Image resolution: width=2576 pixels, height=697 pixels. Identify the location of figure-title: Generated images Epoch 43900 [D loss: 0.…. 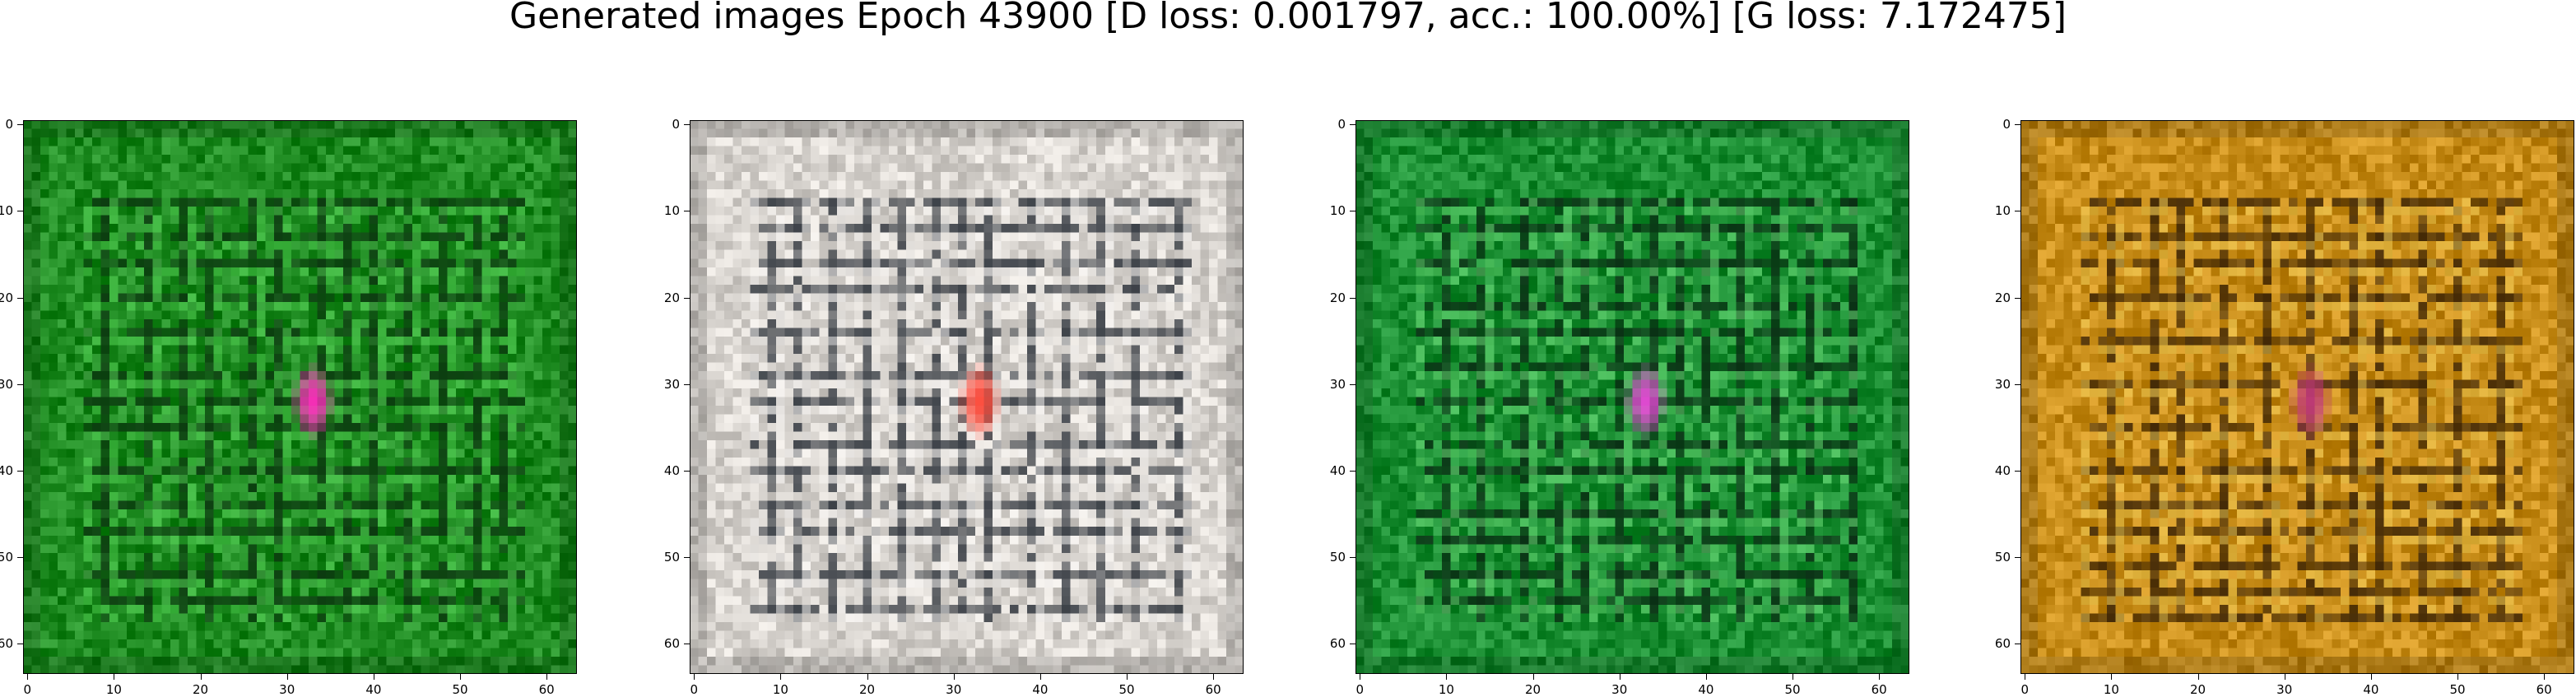
(1288, 18).